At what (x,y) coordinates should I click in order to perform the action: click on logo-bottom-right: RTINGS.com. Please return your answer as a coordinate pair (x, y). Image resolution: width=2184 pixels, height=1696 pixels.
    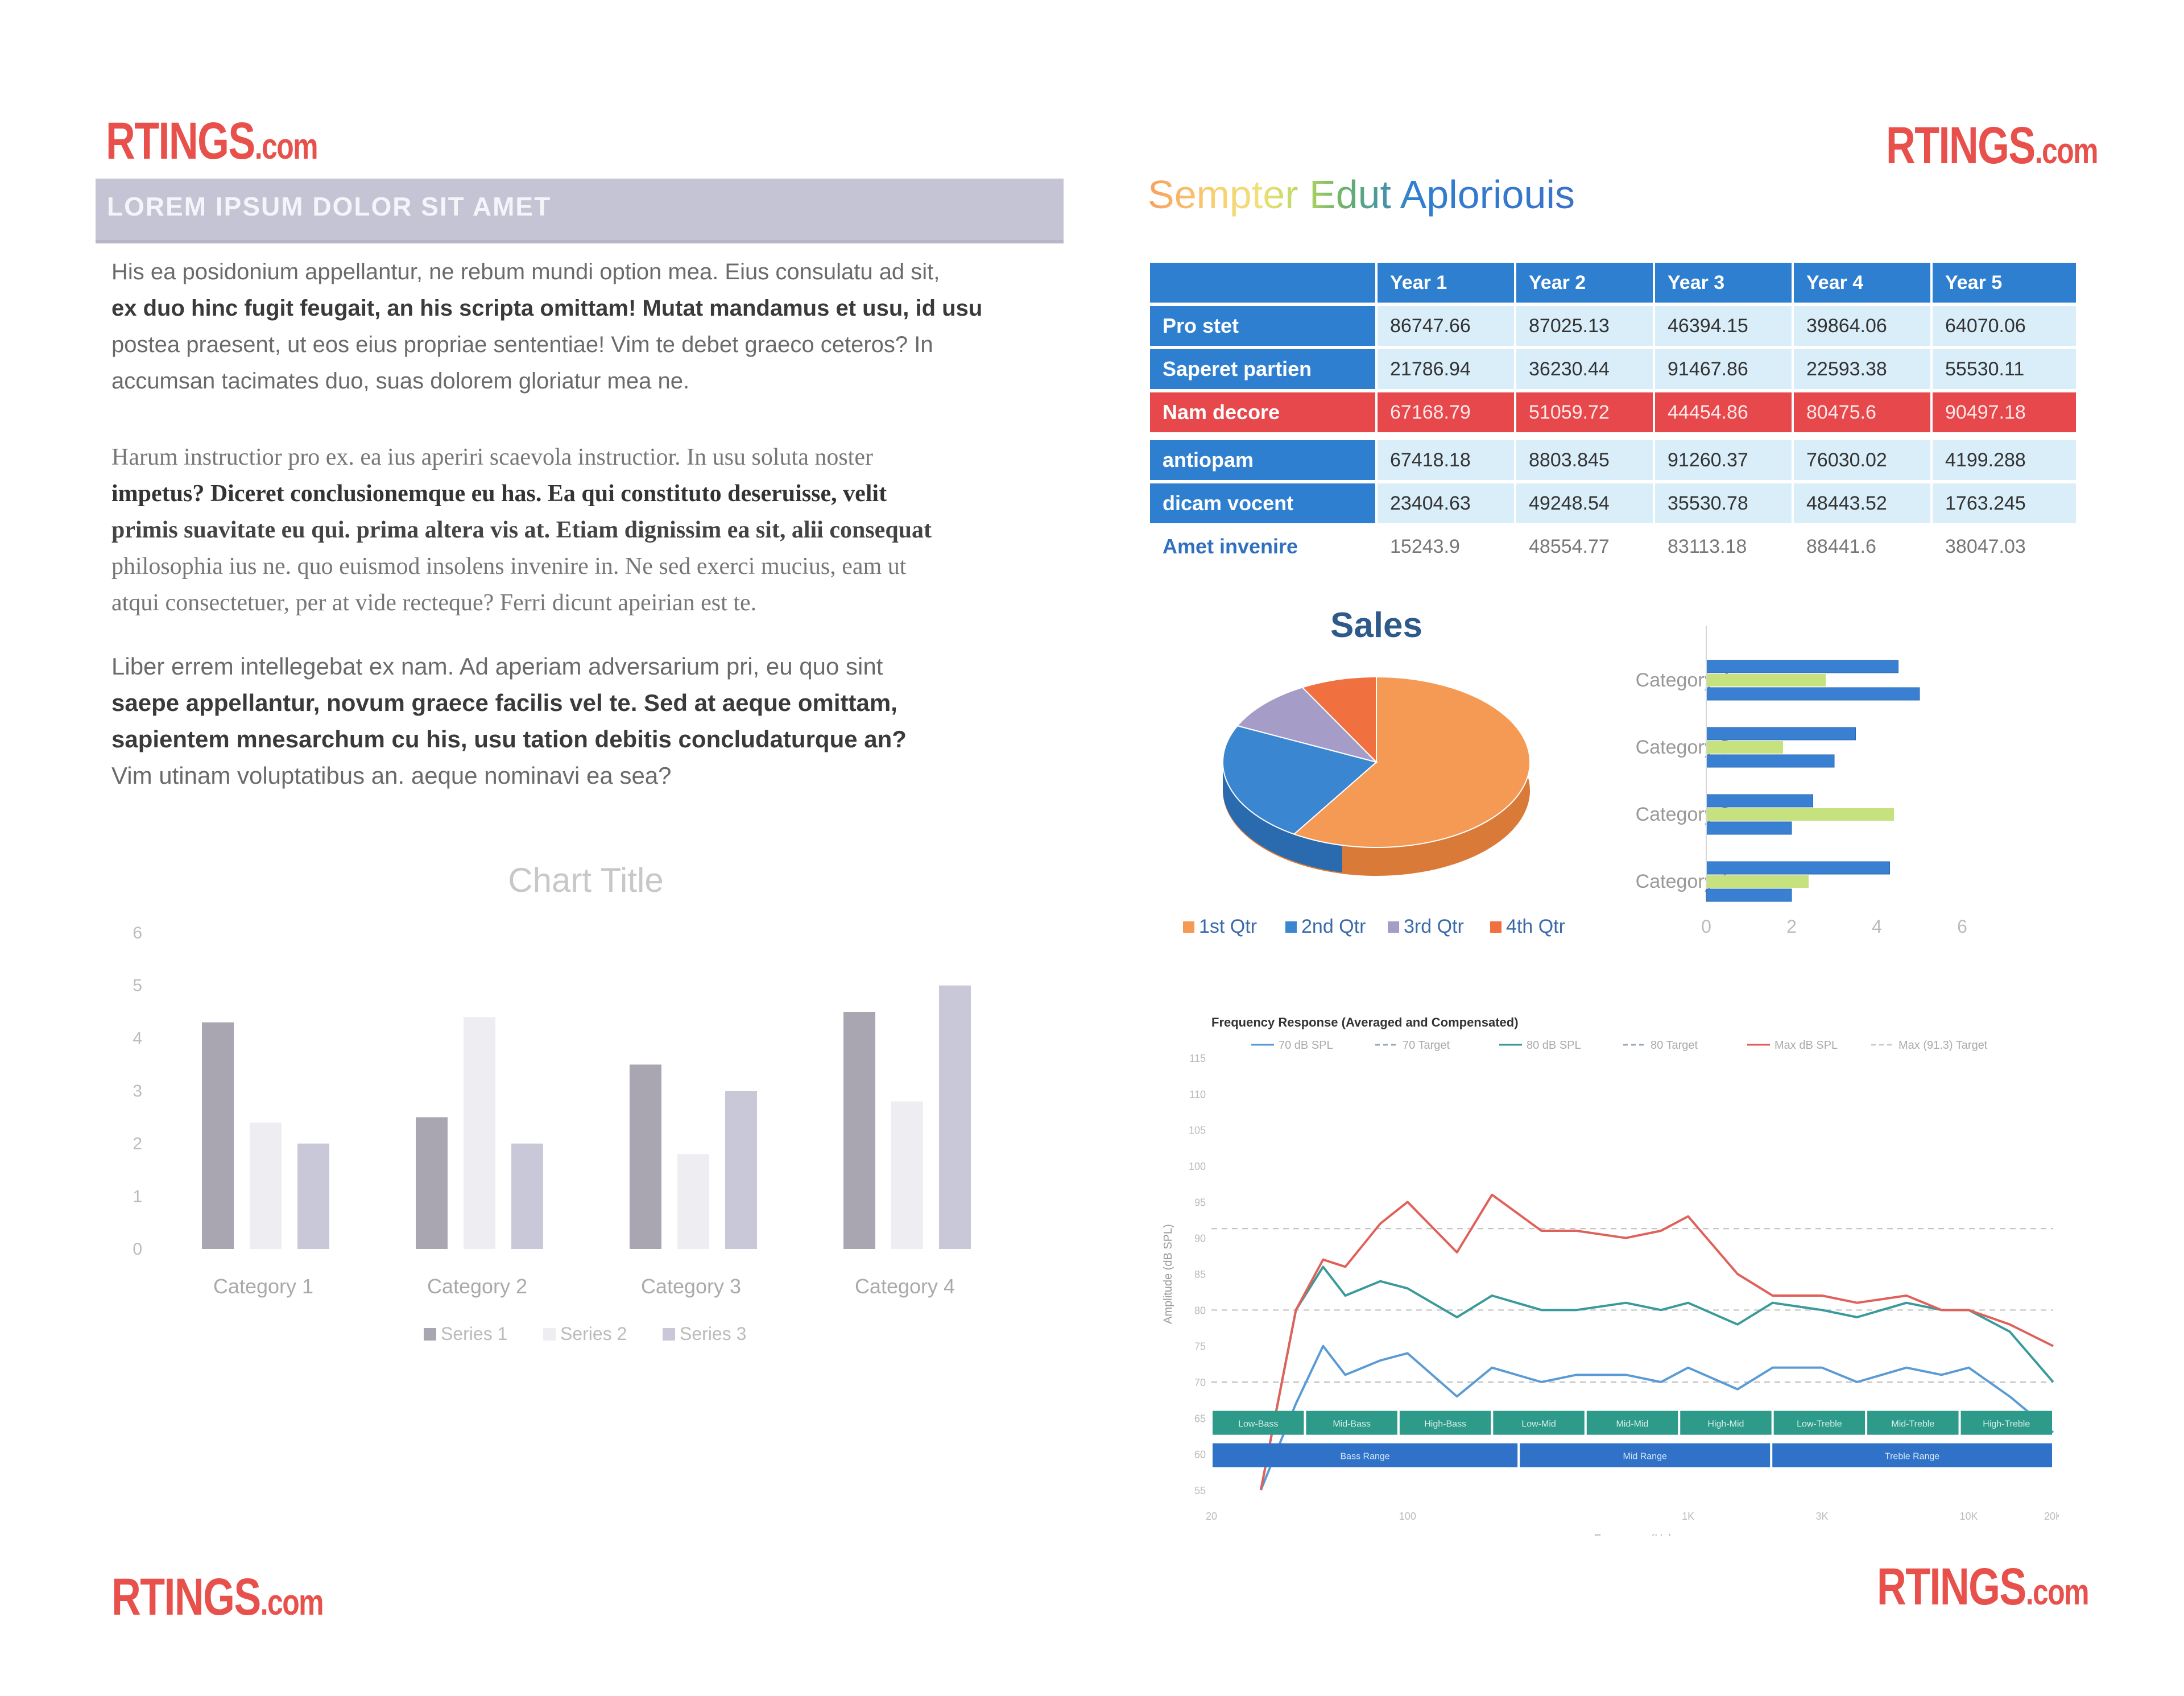
    Looking at the image, I should click on (1983, 1587).